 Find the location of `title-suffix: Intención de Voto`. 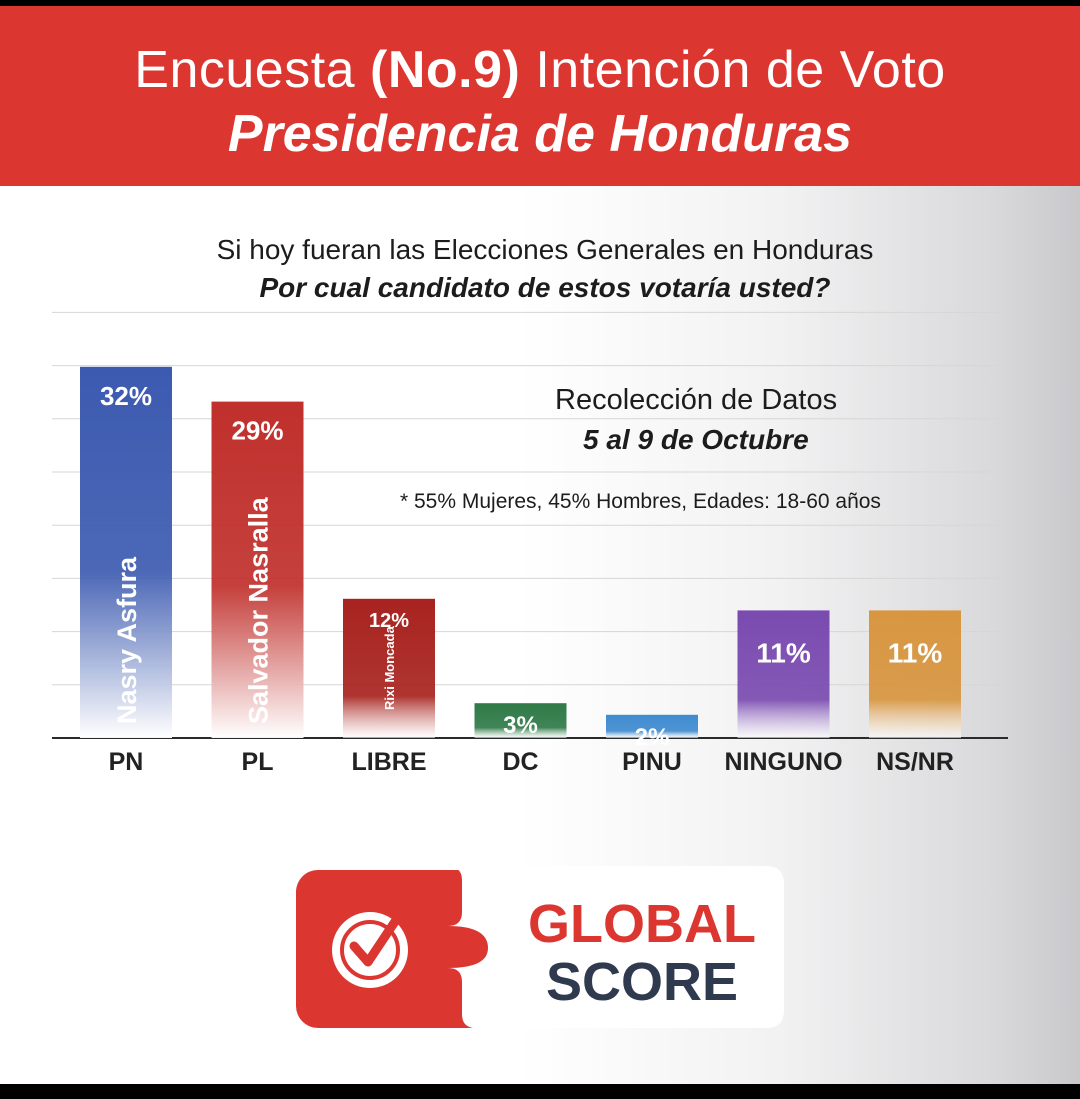

title-suffix: Intención de Voto is located at coordinates (740, 70).